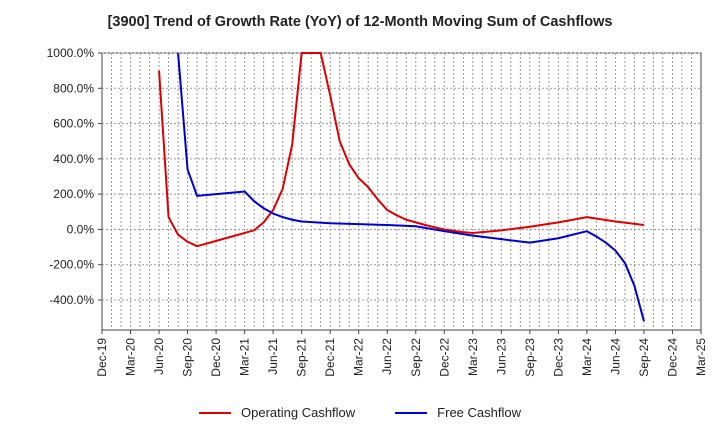 This screenshot has width=720, height=440. What do you see at coordinates (473, 357) in the screenshot?
I see `x-tick-label: Mar-23` at bounding box center [473, 357].